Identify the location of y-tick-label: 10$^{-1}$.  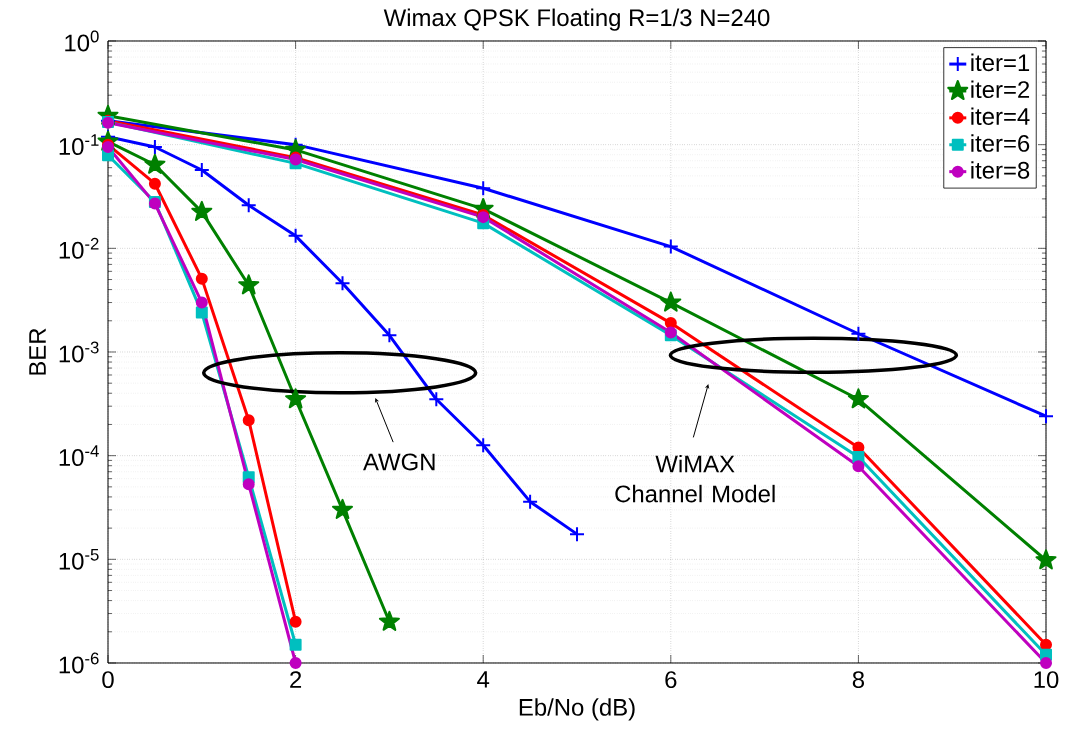
(79, 145).